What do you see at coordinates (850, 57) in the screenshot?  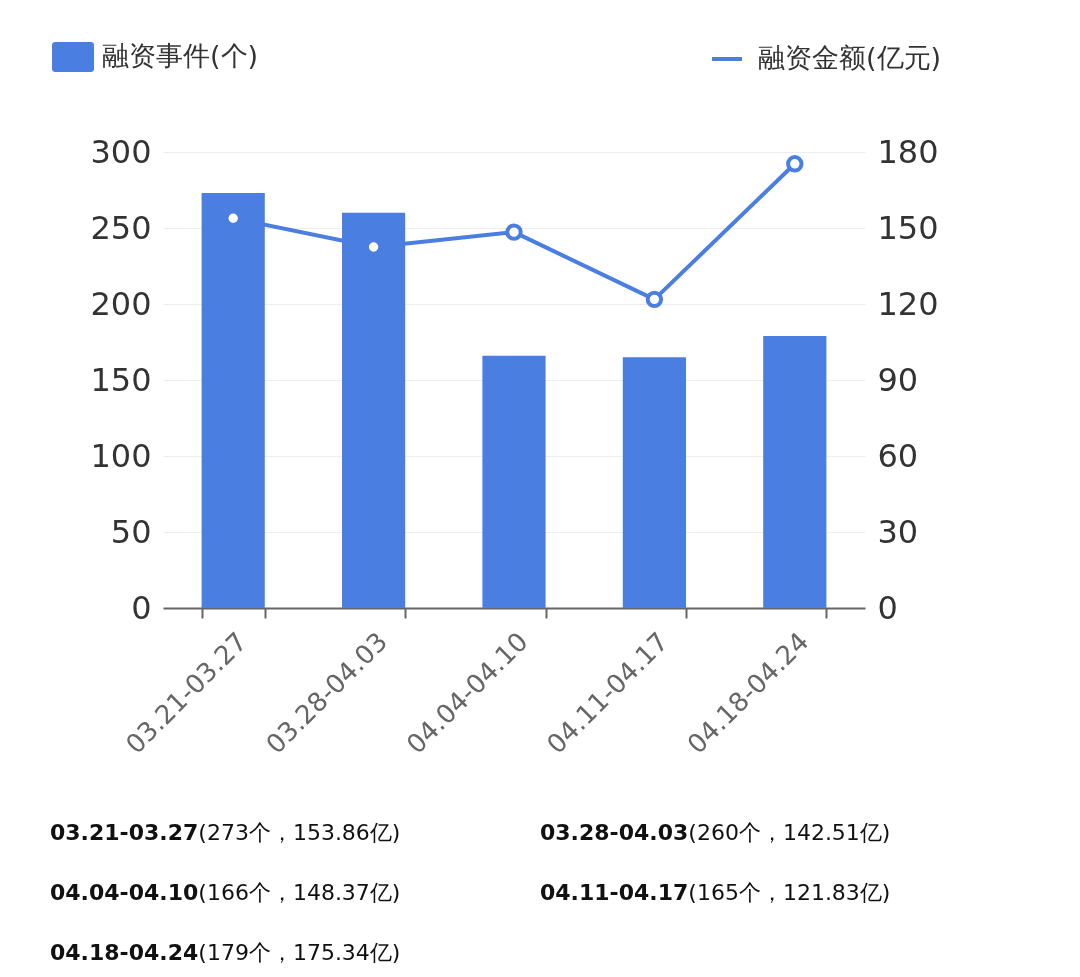 I see `legend-label: 融资金额(亿元)` at bounding box center [850, 57].